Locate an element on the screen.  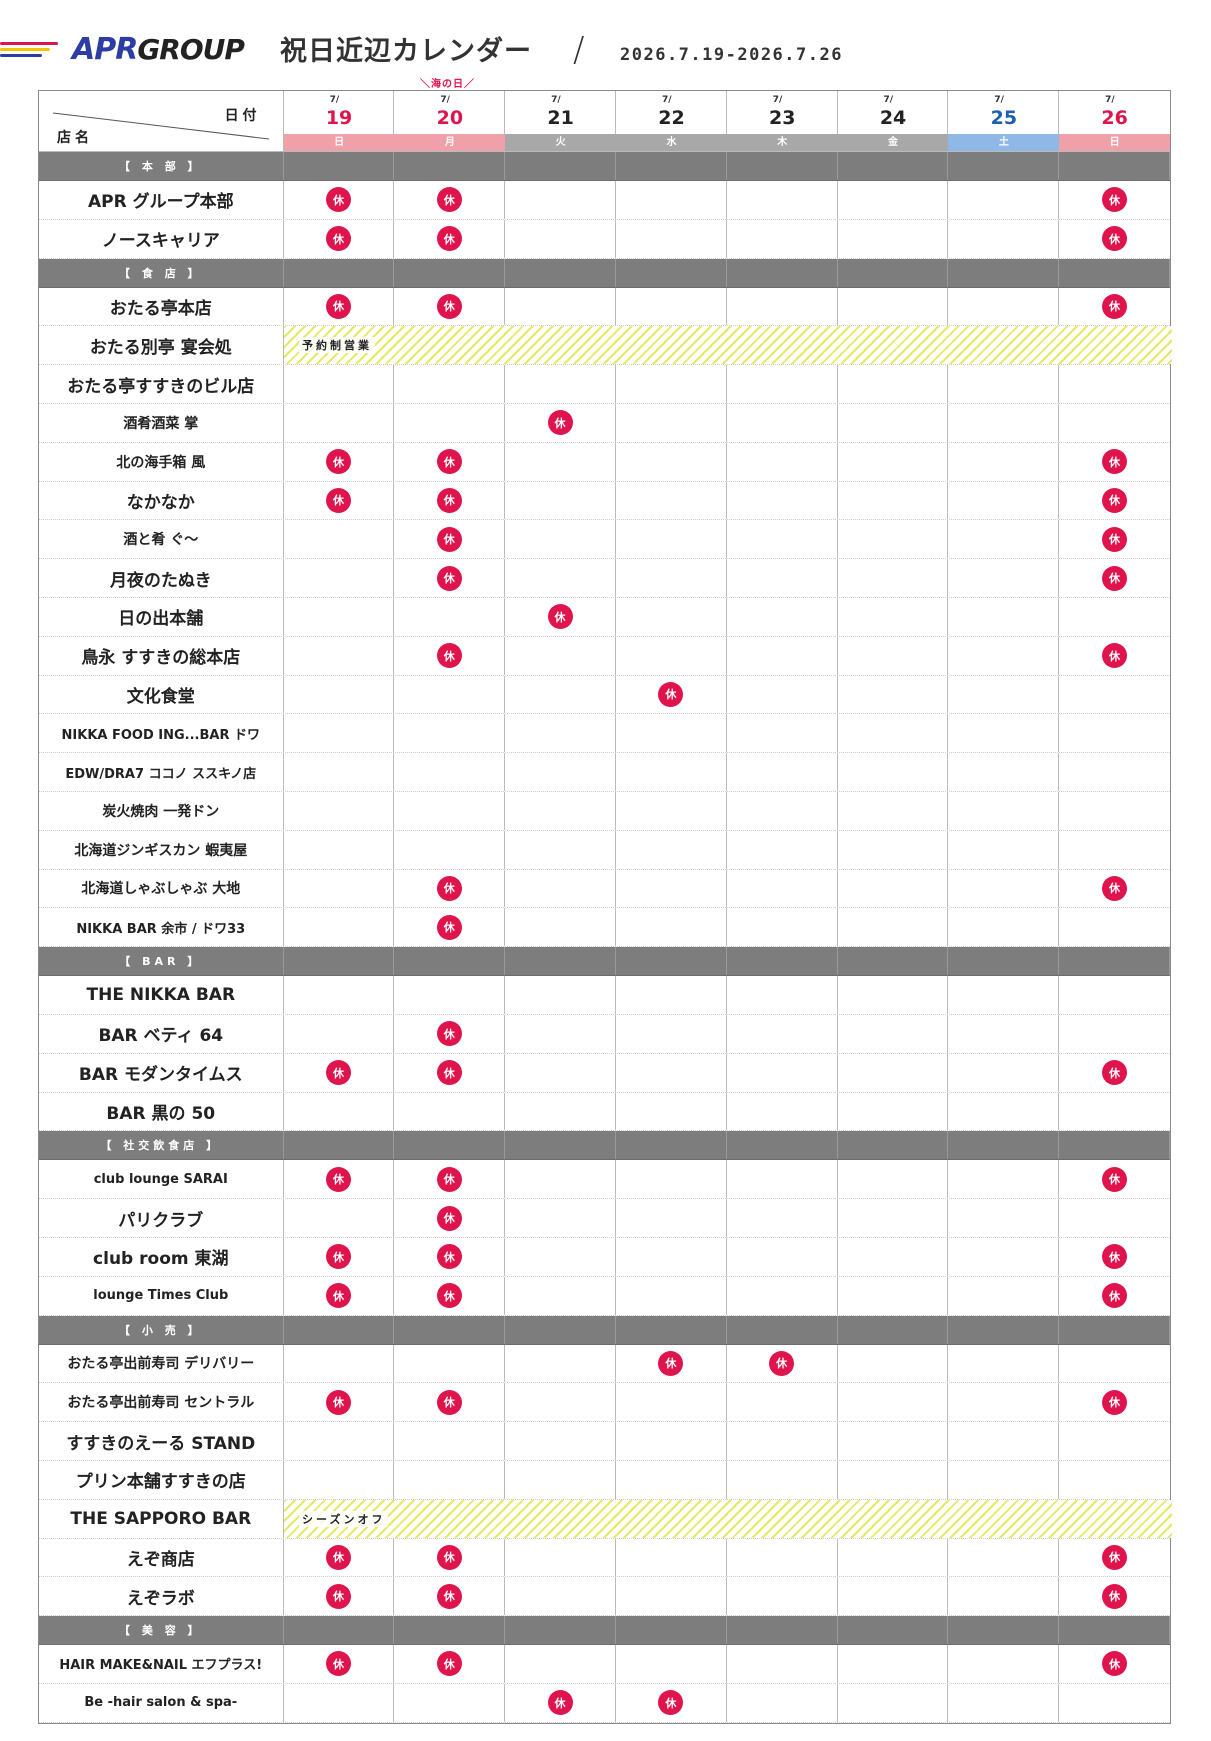
shop-name: おたる亭出前寿司 セントラル is located at coordinates (161, 1402).